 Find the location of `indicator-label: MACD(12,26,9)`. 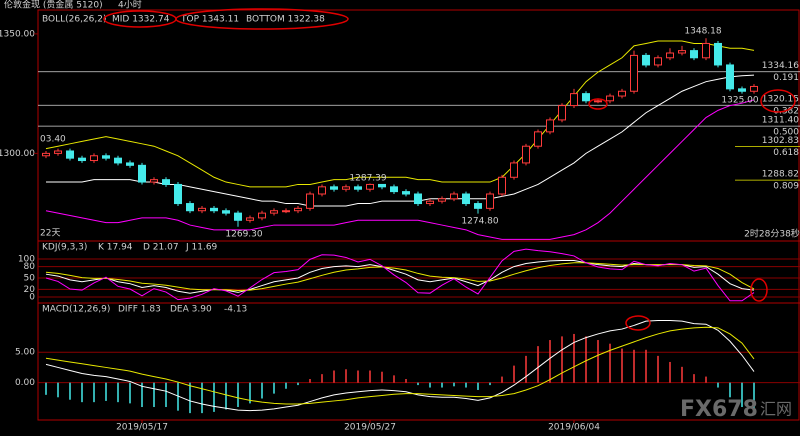

indicator-label: MACD(12,26,9) is located at coordinates (76, 310).